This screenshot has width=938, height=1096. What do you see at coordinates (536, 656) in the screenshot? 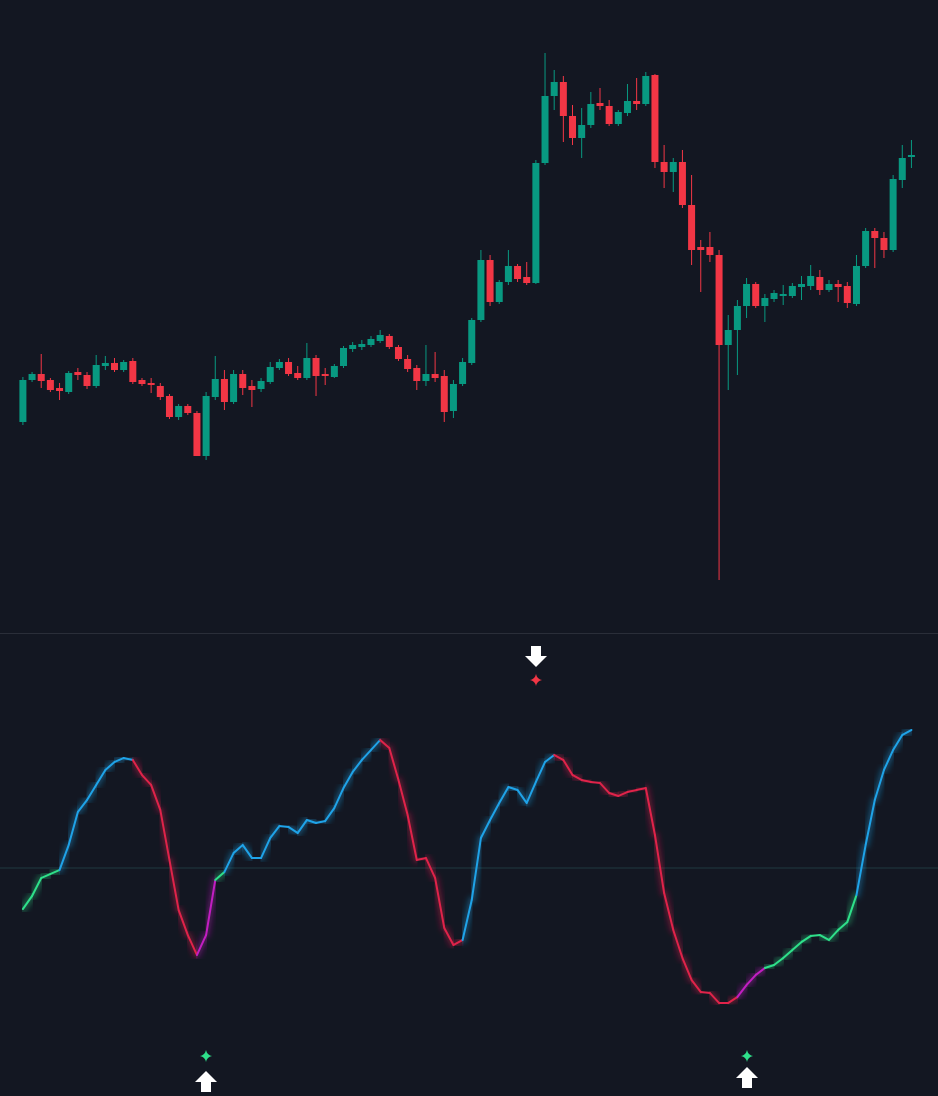
I see `sell-arrow` at bounding box center [536, 656].